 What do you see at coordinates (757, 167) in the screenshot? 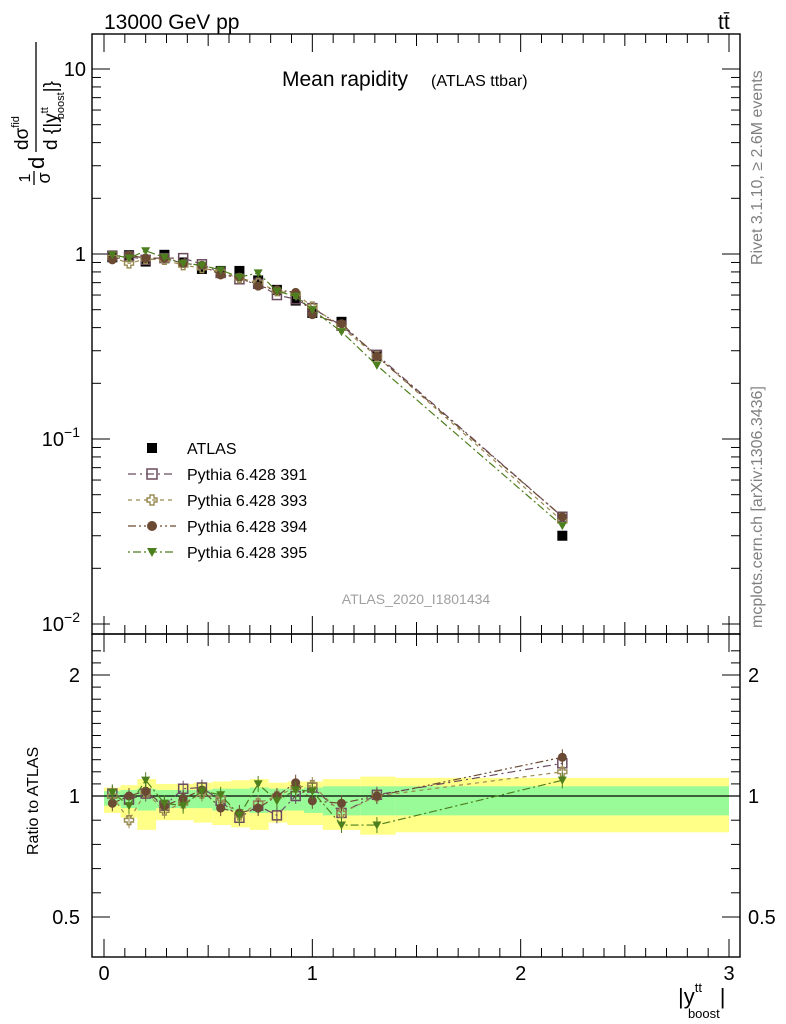
I see `rivet-label: Rivet 3.1.10, ≥ 2.6M events` at bounding box center [757, 167].